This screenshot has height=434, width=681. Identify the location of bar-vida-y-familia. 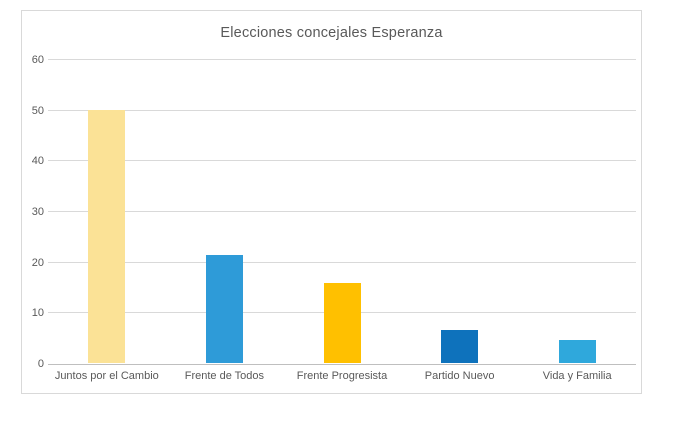
(577, 351).